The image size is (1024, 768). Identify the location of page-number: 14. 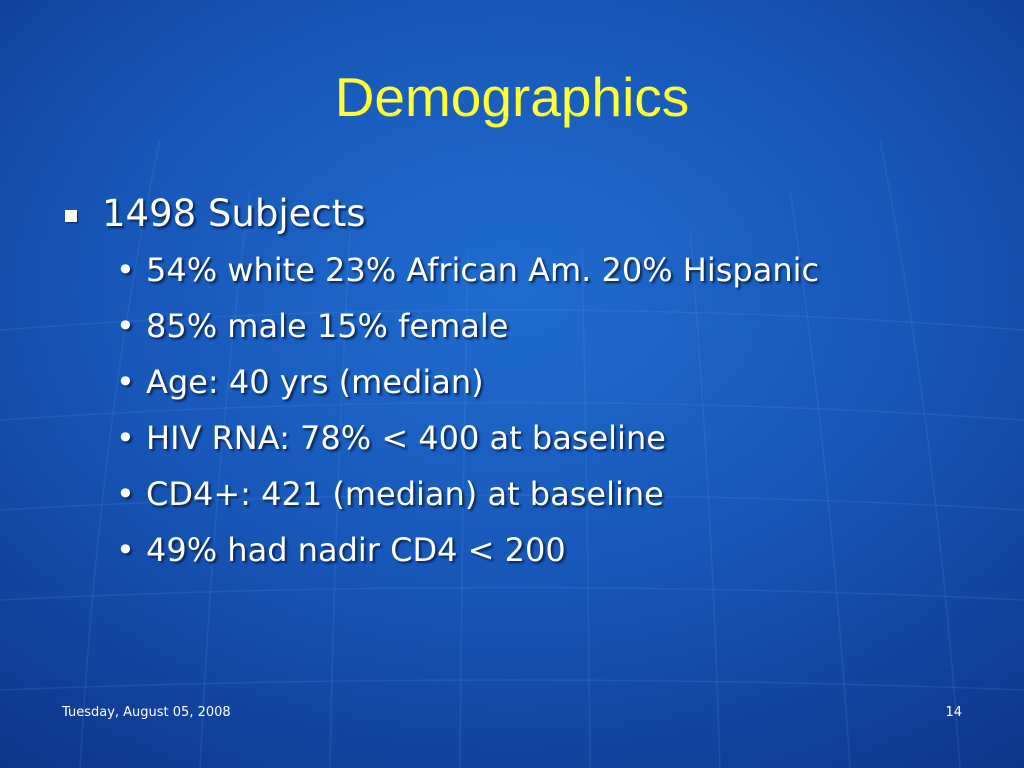
(953, 712).